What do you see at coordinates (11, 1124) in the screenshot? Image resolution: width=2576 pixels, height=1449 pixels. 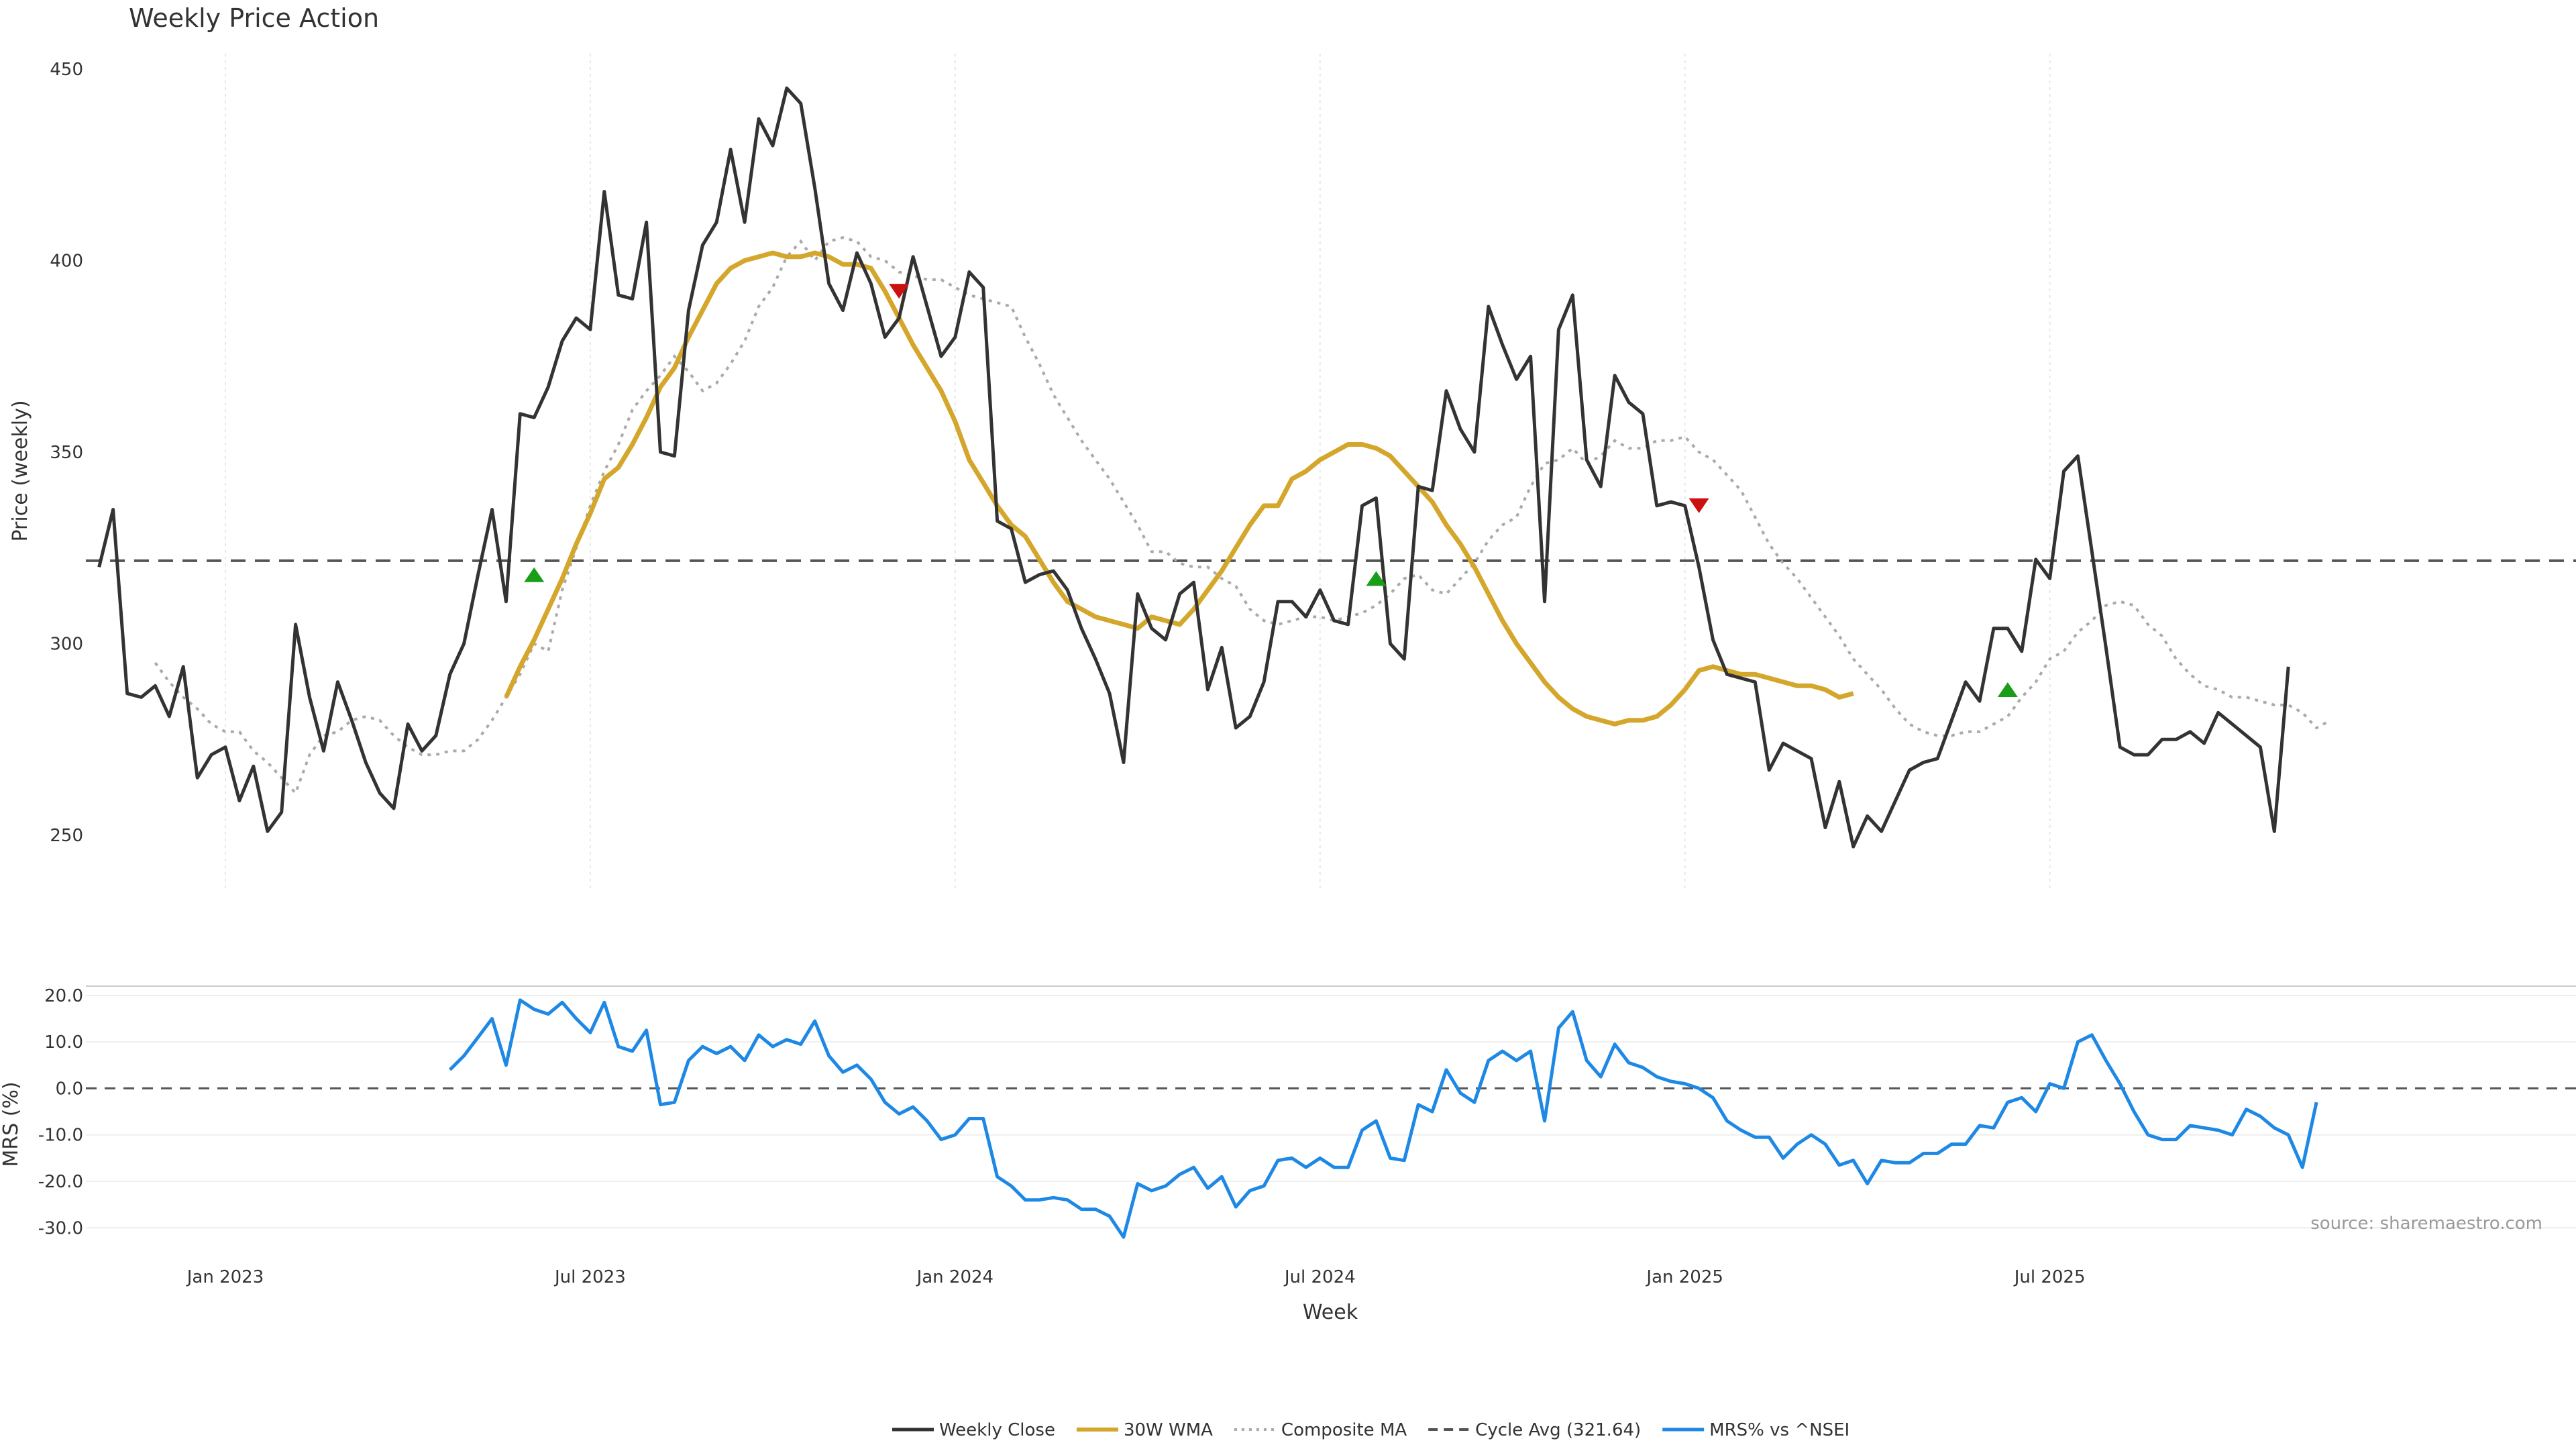 I see `mrs-y-axis-label: MRS (%)` at bounding box center [11, 1124].